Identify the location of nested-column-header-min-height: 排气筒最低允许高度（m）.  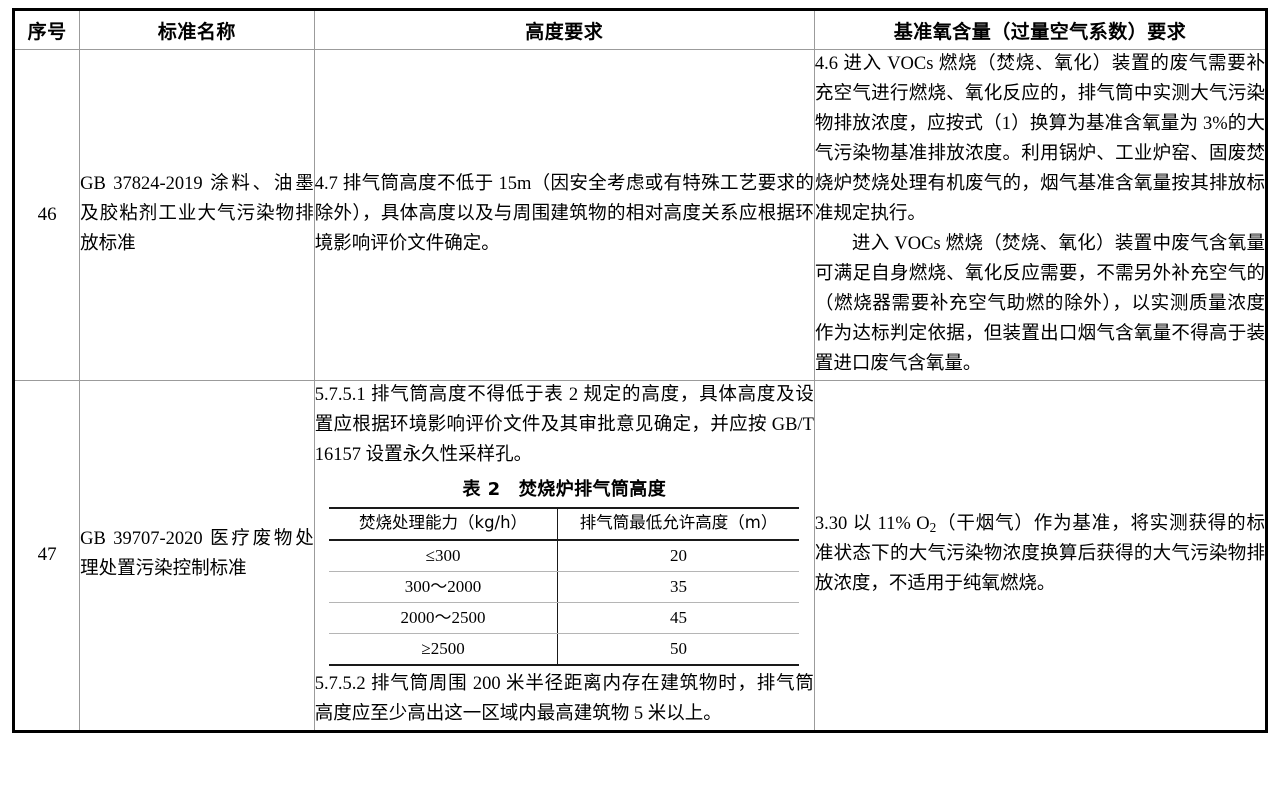
(678, 524).